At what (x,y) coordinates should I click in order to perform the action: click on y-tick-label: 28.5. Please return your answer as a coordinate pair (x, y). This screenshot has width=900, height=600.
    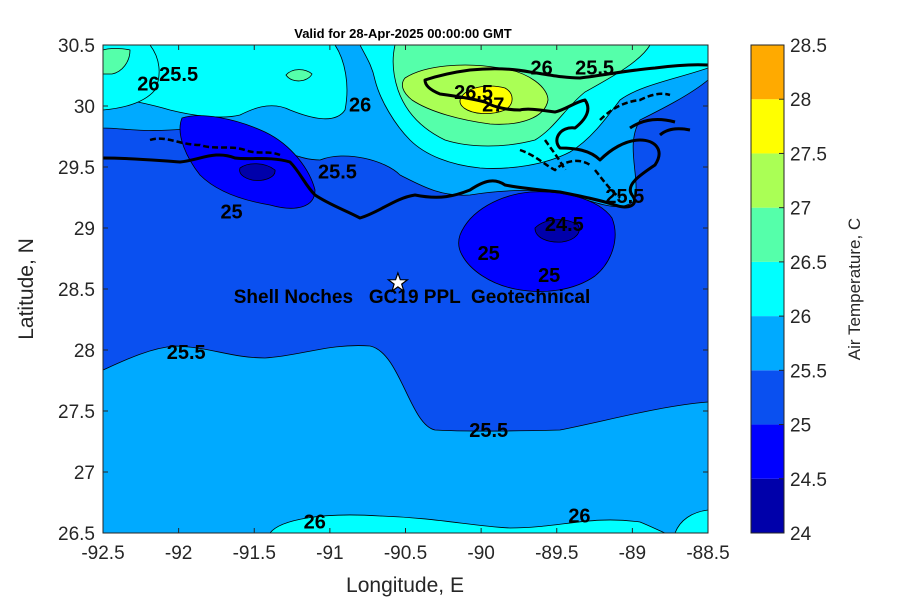
    Looking at the image, I should click on (76, 290).